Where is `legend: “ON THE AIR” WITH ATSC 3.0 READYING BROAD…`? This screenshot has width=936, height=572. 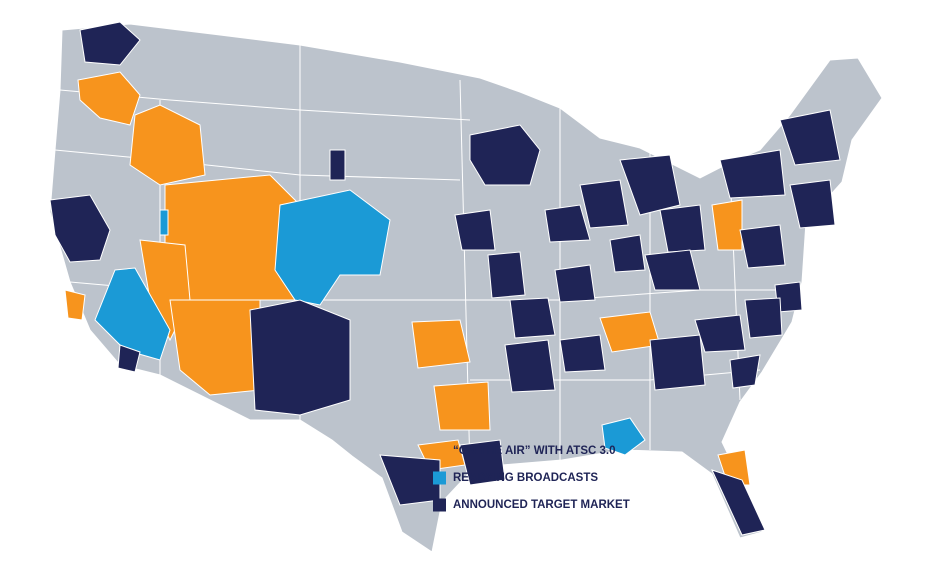
legend: “ON THE AIR” WITH ATSC 3.0 READYING BROAD… is located at coordinates (531, 478).